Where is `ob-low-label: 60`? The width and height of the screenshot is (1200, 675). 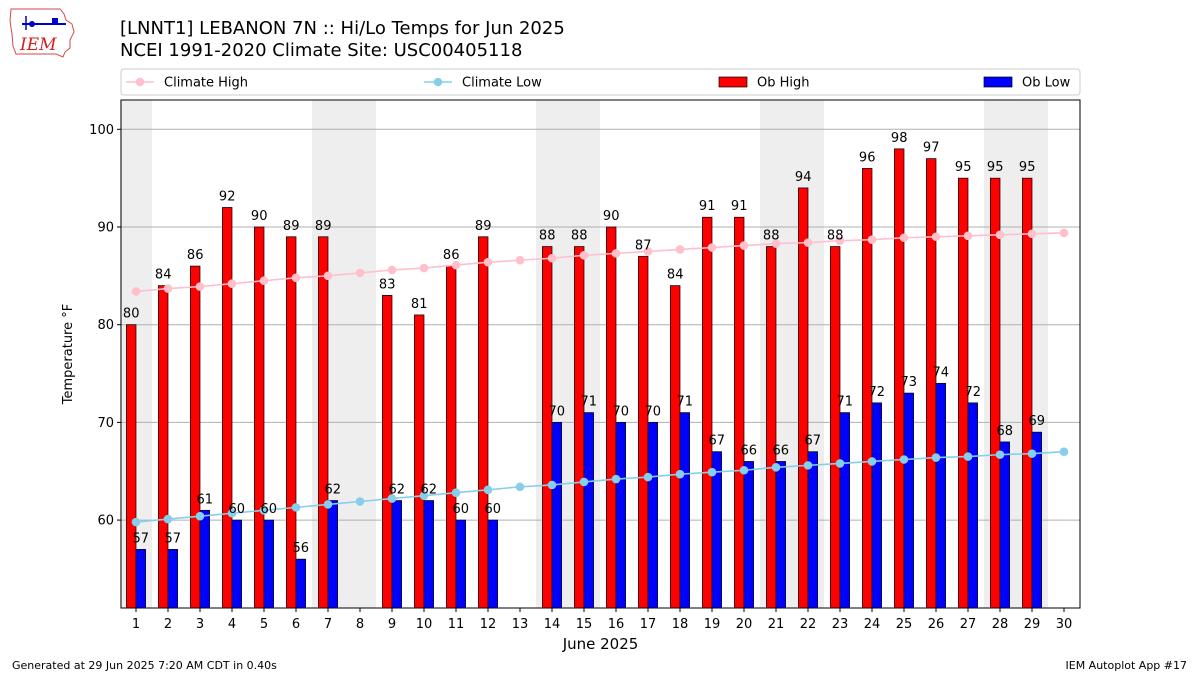
ob-low-label: 60 is located at coordinates (237, 509).